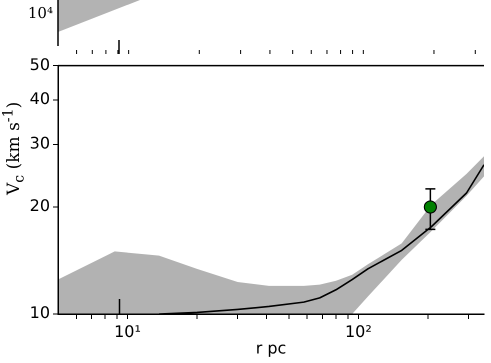  What do you see at coordinates (271, 348) in the screenshot?
I see `x-axis-title: r pc` at bounding box center [271, 348].